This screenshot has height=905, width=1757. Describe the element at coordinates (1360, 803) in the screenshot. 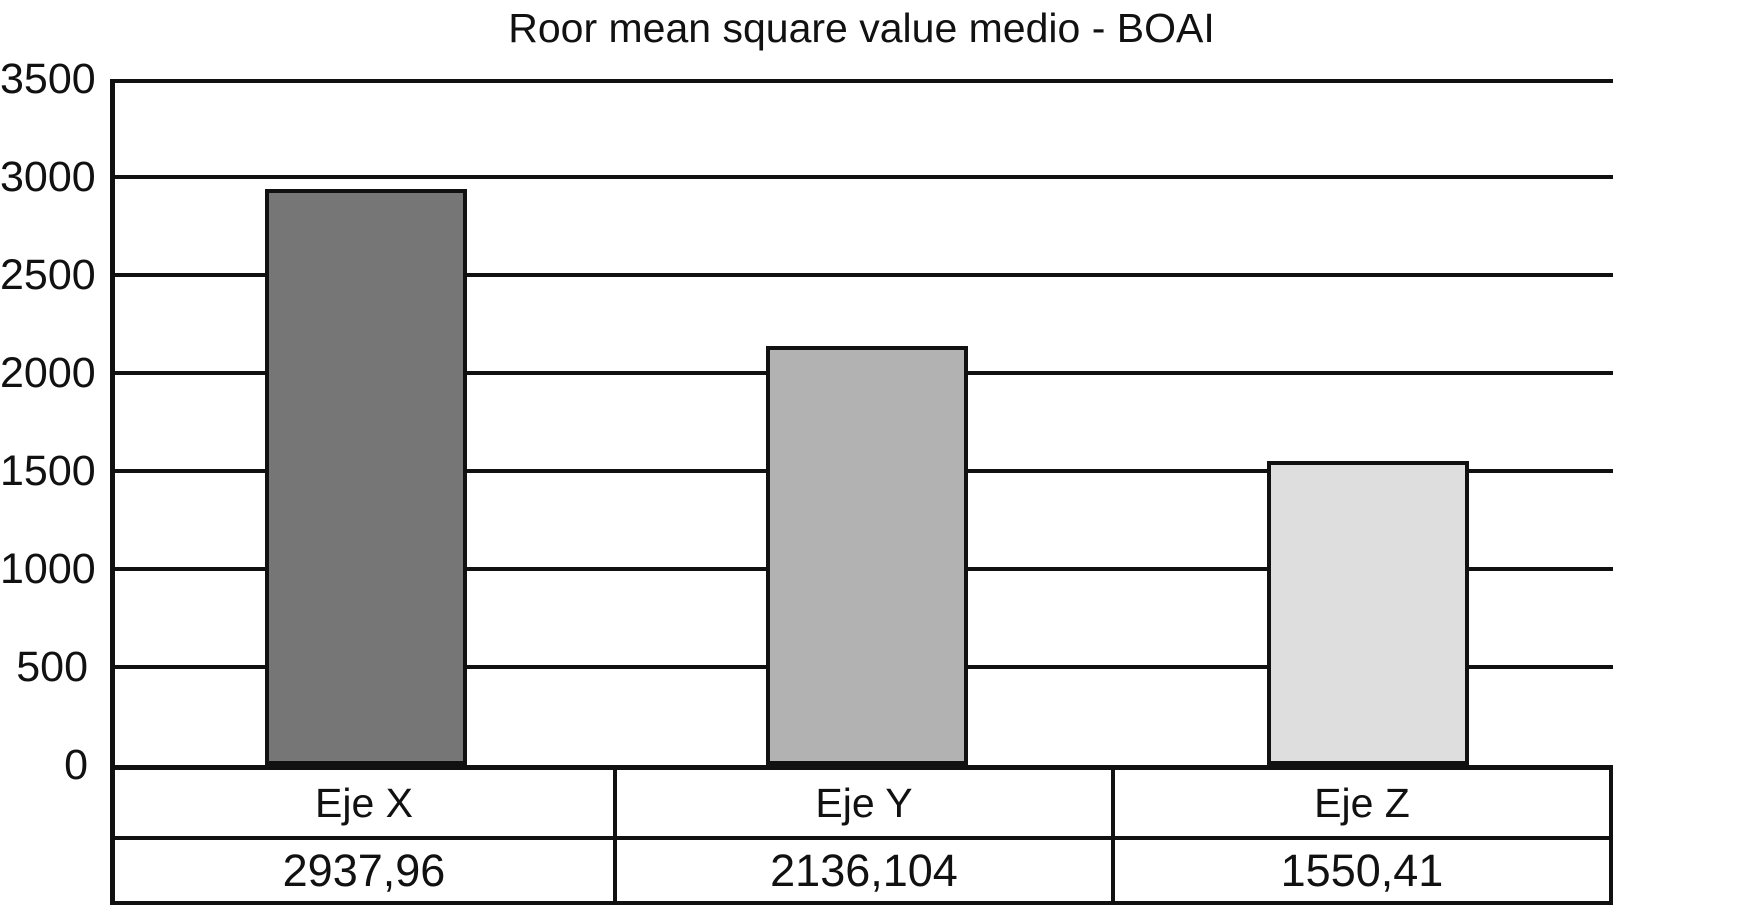

I see `category-cell-eje-z: Eje Z` at that location.